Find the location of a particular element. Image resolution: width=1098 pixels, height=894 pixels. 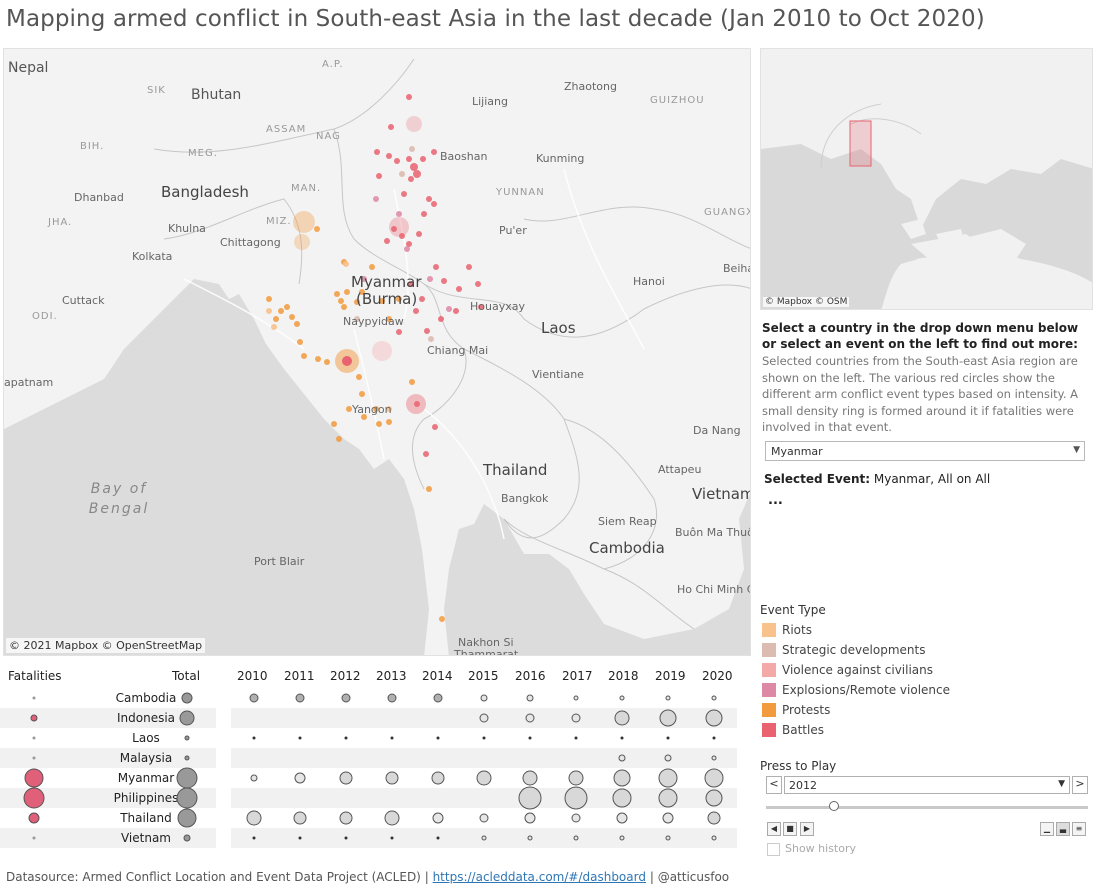

label-hanoi: Hanoi is located at coordinates (649, 281).